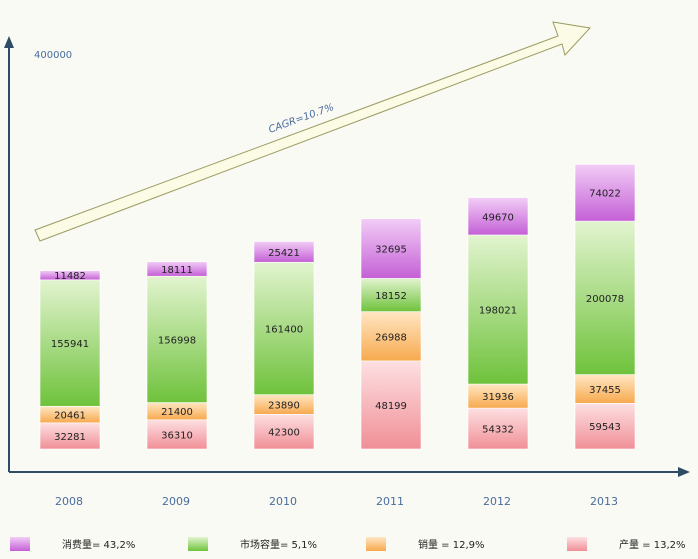 This screenshot has width=698, height=559. I want to click on data-label-2011-1: 26988, so click(391, 337).